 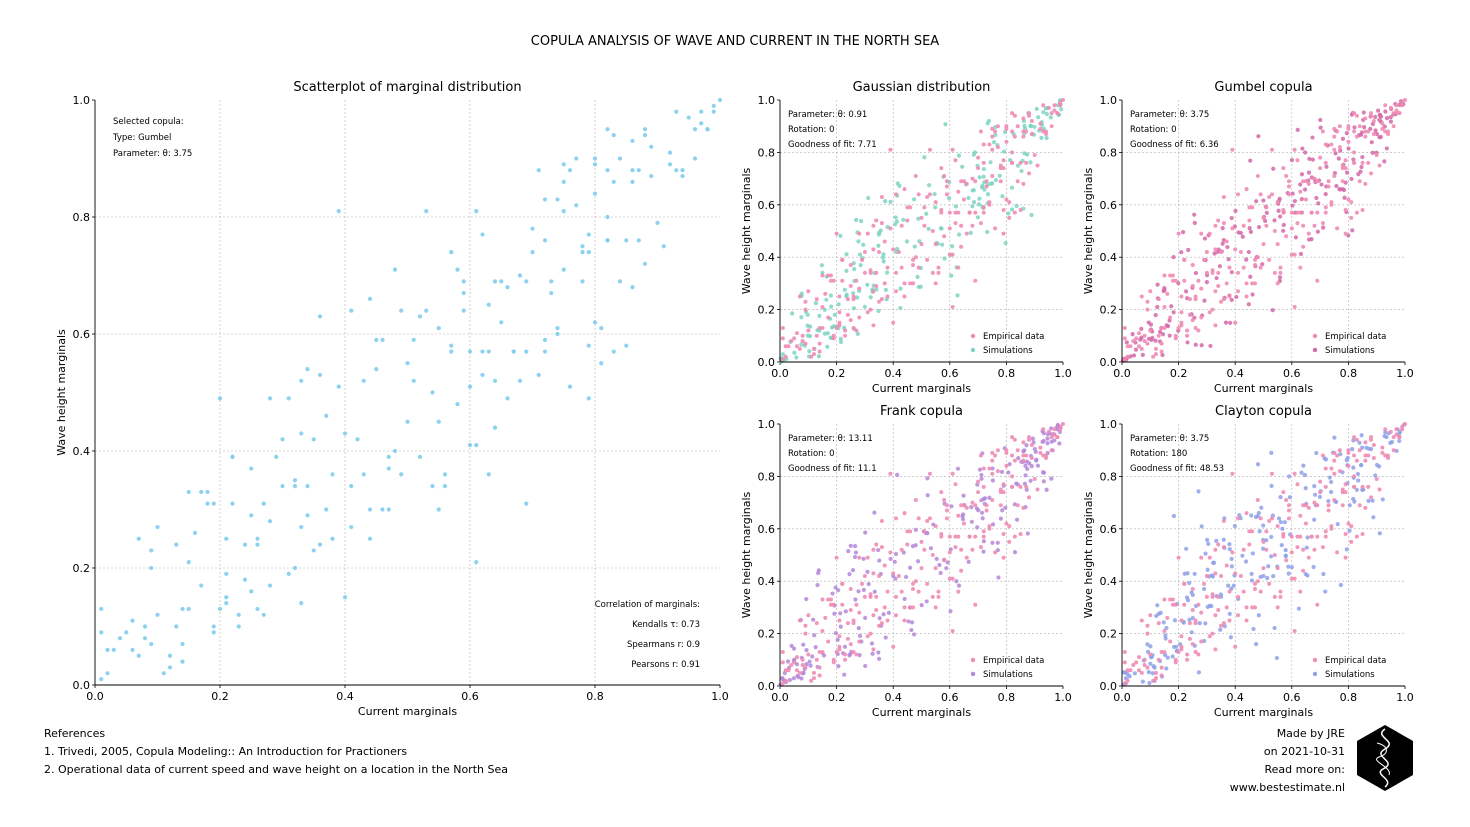 What do you see at coordinates (1235, 373) in the screenshot?
I see `x-tick-label: 0.4` at bounding box center [1235, 373].